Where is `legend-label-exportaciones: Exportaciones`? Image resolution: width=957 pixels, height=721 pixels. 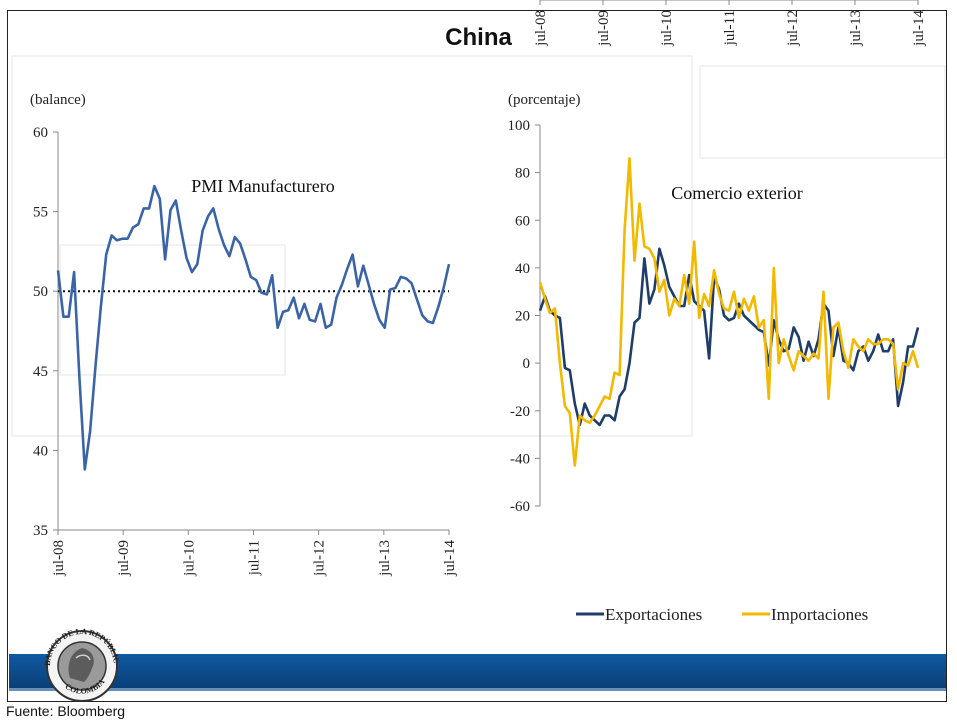 legend-label-exportaciones: Exportaciones is located at coordinates (653, 614).